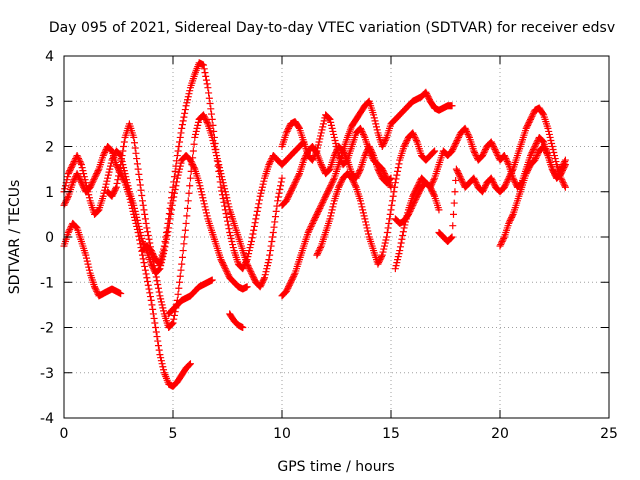  What do you see at coordinates (47, 283) in the screenshot?
I see `y-tick-label: -1` at bounding box center [47, 283].